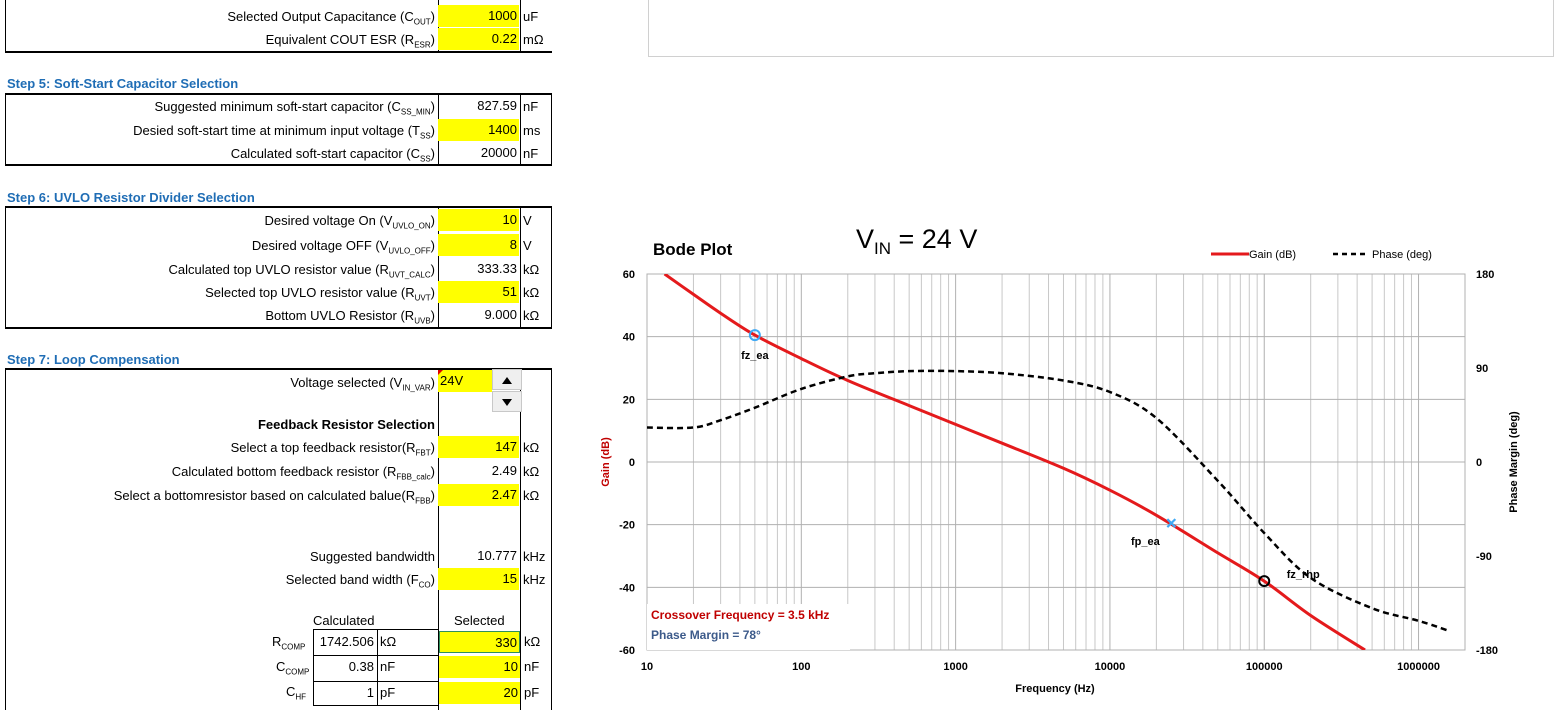 Image resolution: width=1562 pixels, height=710 pixels. What do you see at coordinates (296, 693) in the screenshot?
I see `chf-name: CHF` at bounding box center [296, 693].